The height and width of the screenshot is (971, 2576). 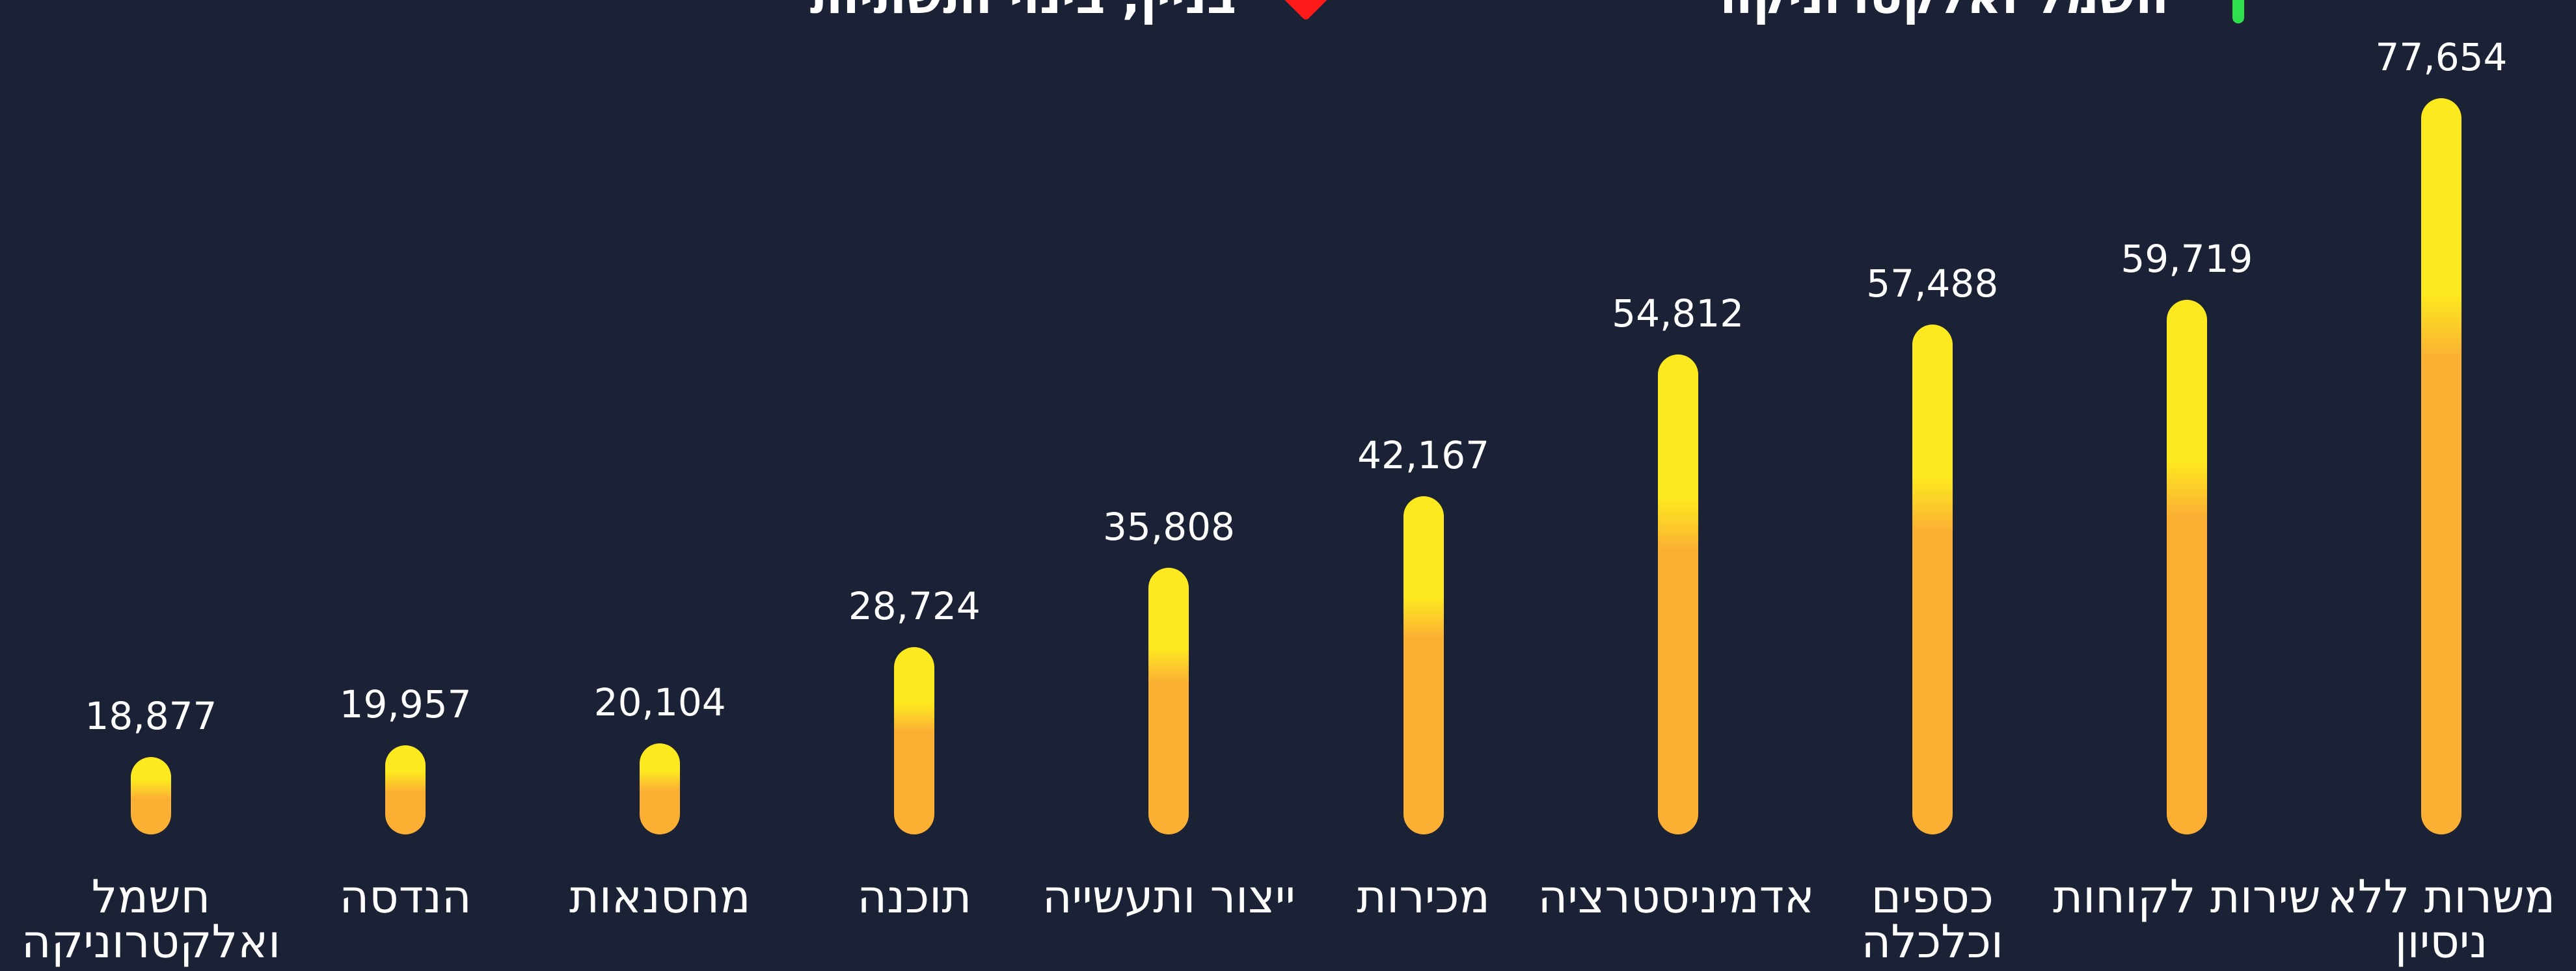 What do you see at coordinates (1168, 527) in the screenshot?
I see `value-label: 35,808` at bounding box center [1168, 527].